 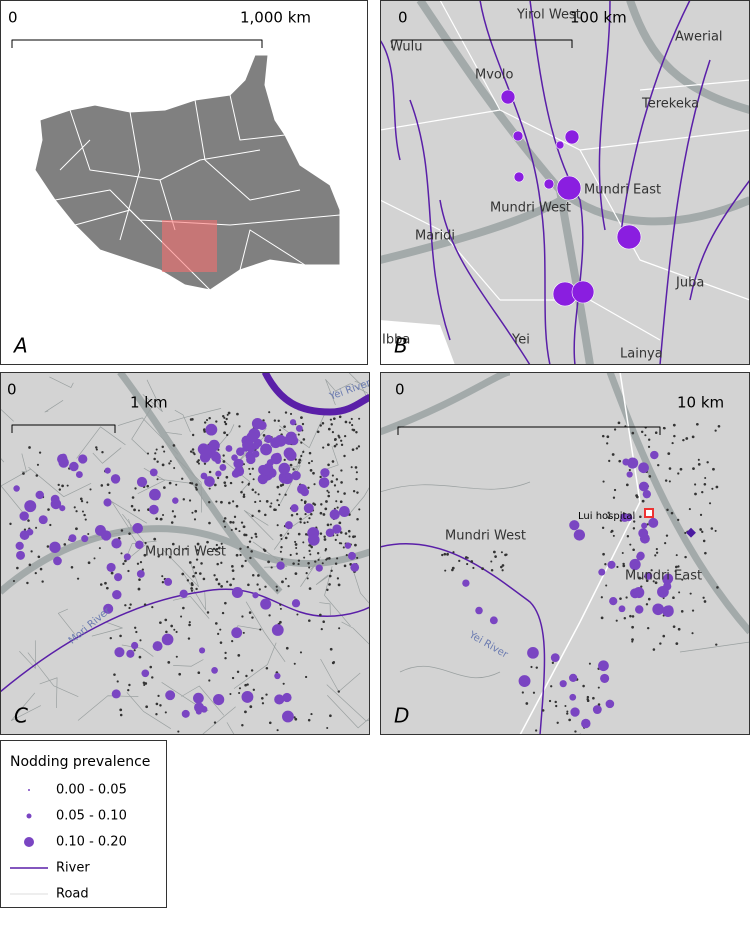 I want to click on panel-letter: A, so click(x=20, y=346).